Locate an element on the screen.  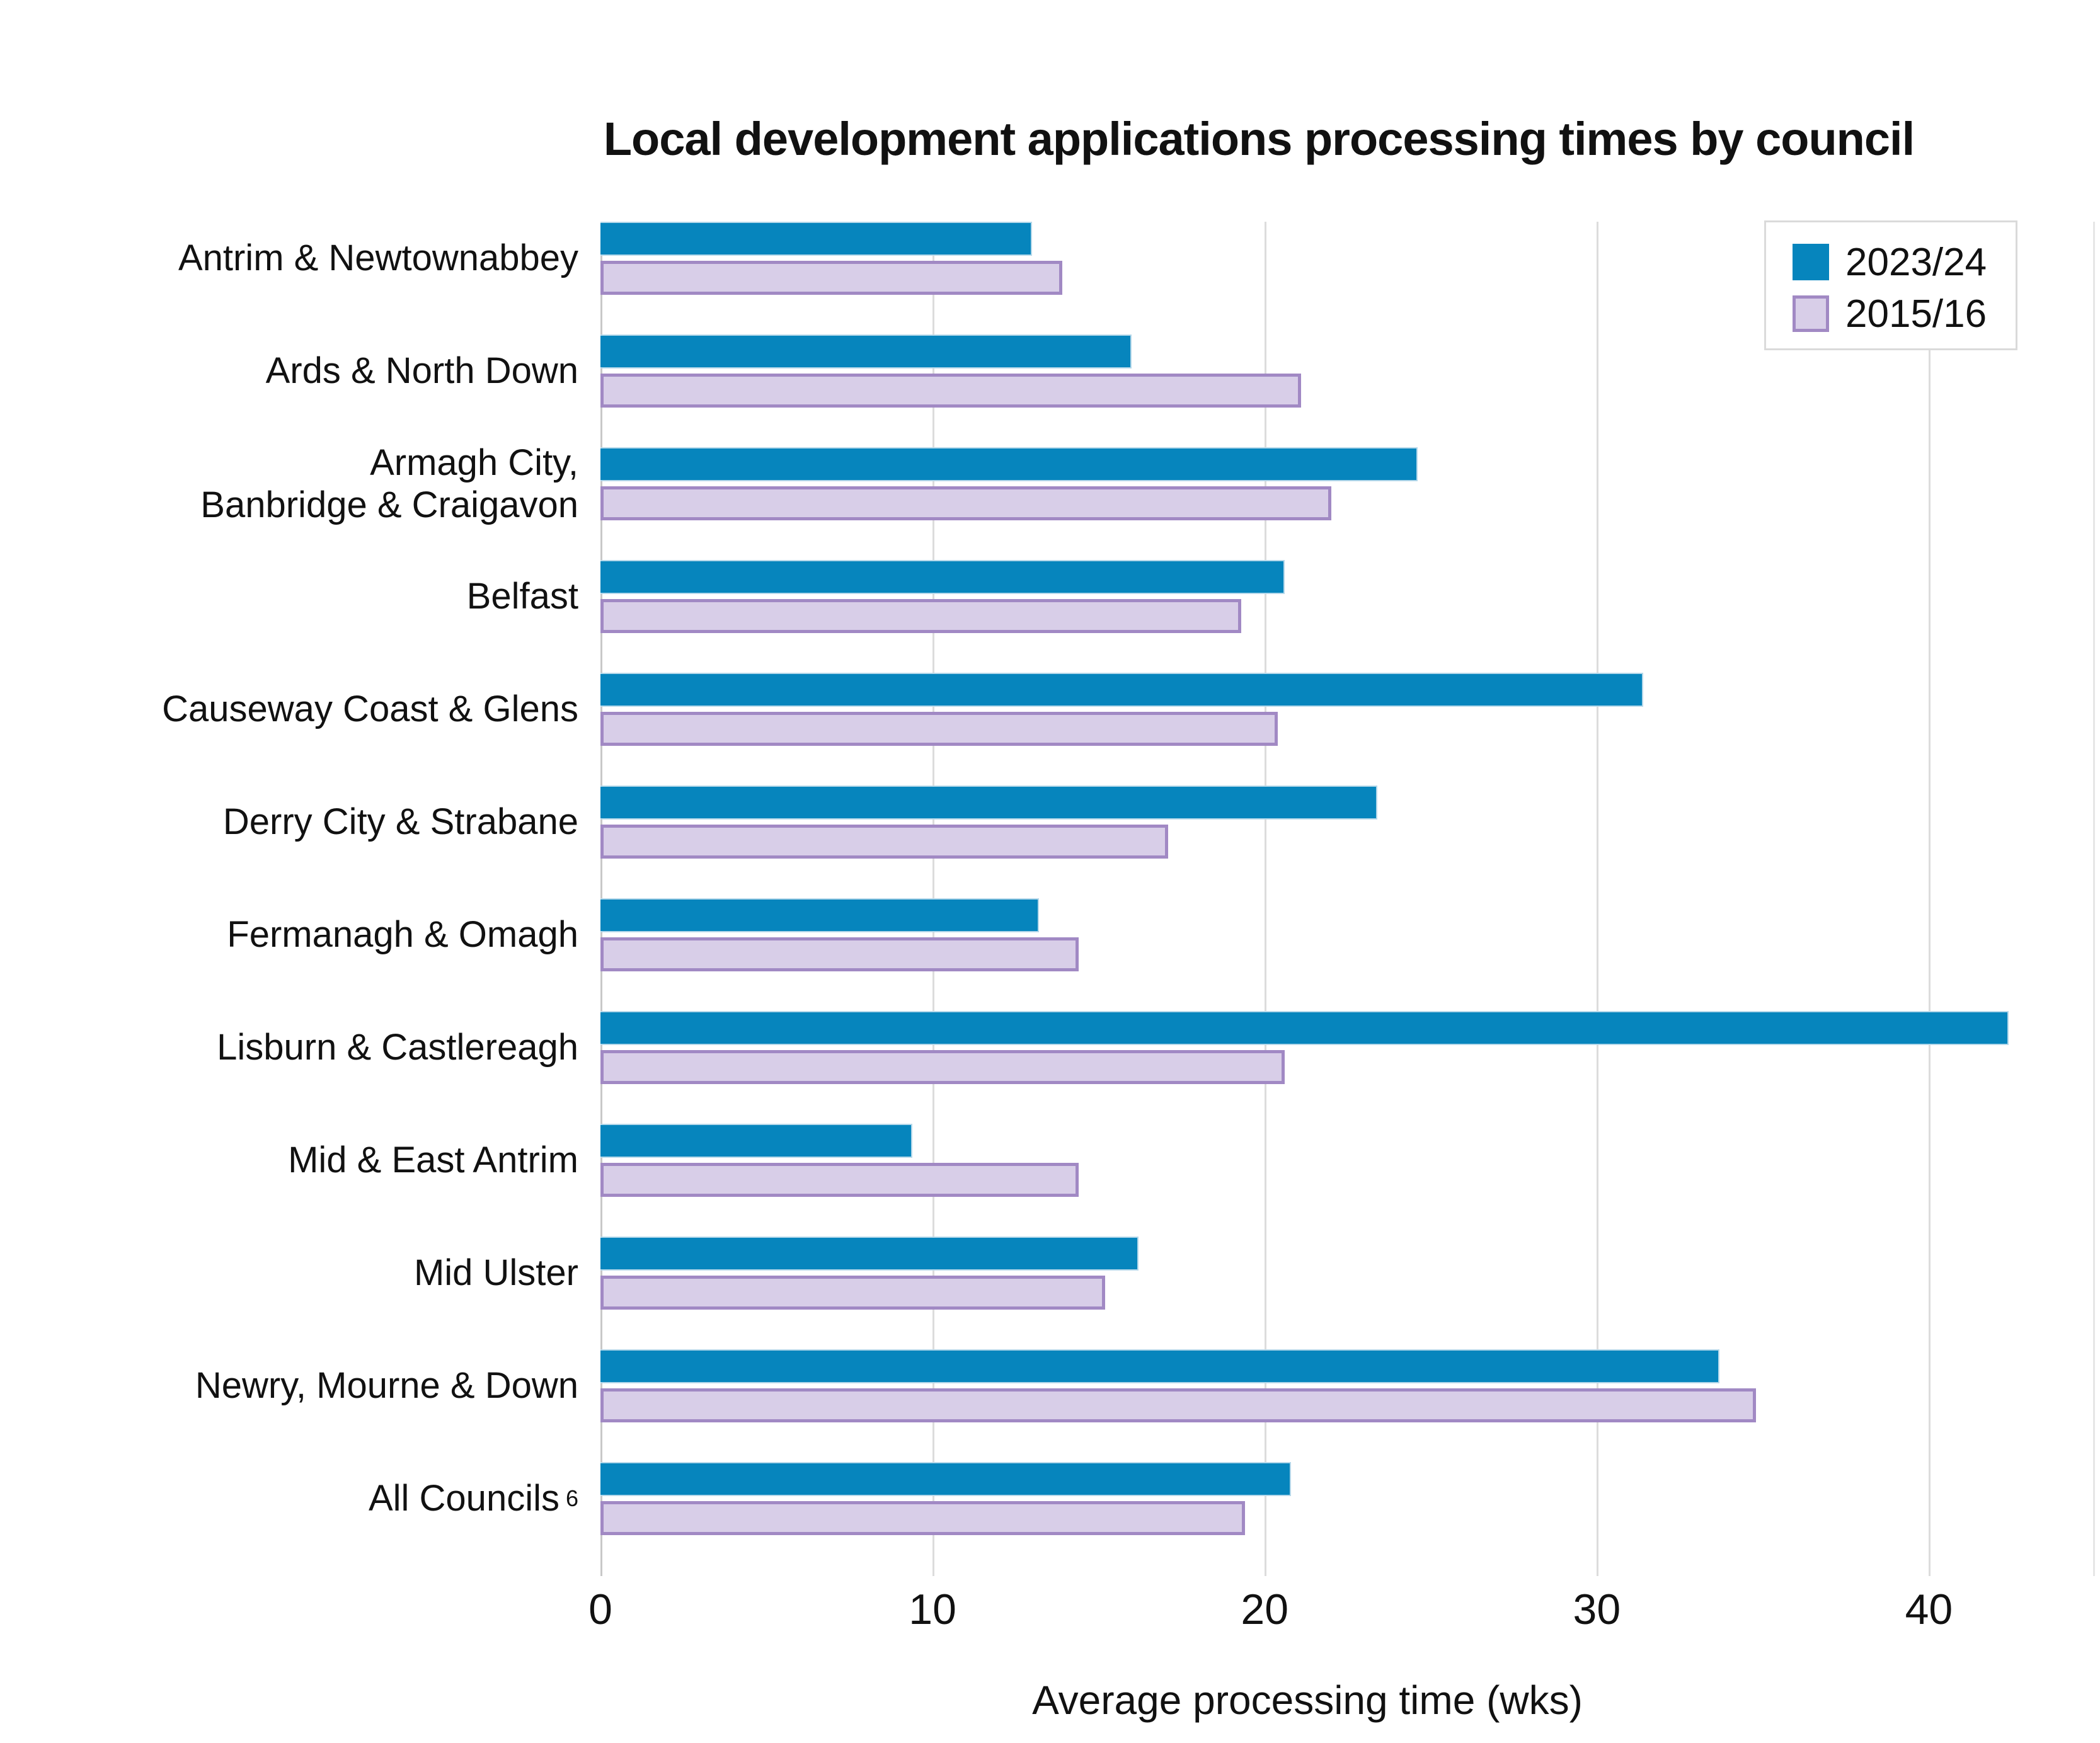
council-label: Antrim & Newtownabbey is located at coordinates (378, 258).